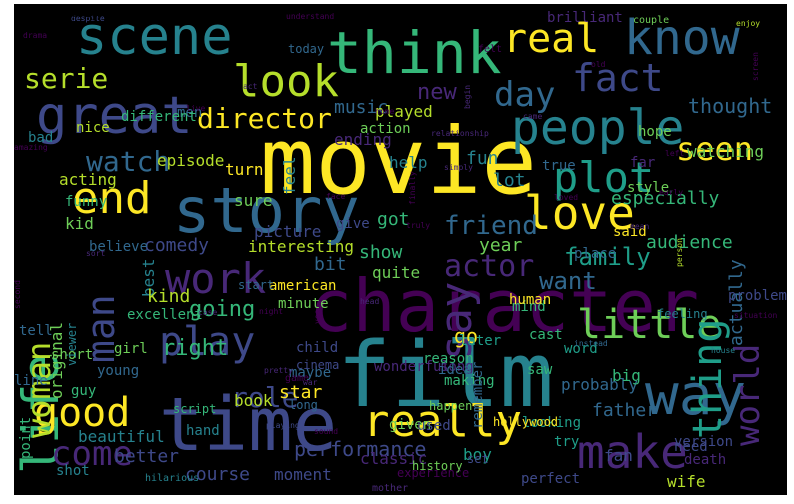 This screenshot has height=504, width=794. What do you see at coordinates (410, 425) in the screenshot?
I see `cloud-word: given` at bounding box center [410, 425].